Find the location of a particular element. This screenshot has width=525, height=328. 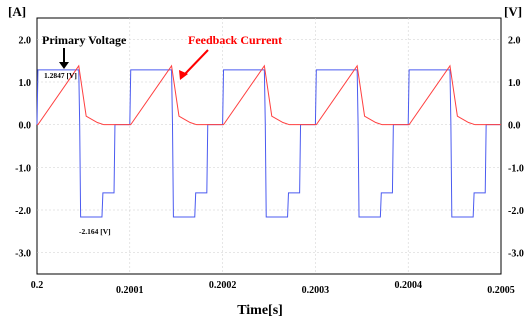

feedback-current-label: Feedback Current is located at coordinates (235, 40).